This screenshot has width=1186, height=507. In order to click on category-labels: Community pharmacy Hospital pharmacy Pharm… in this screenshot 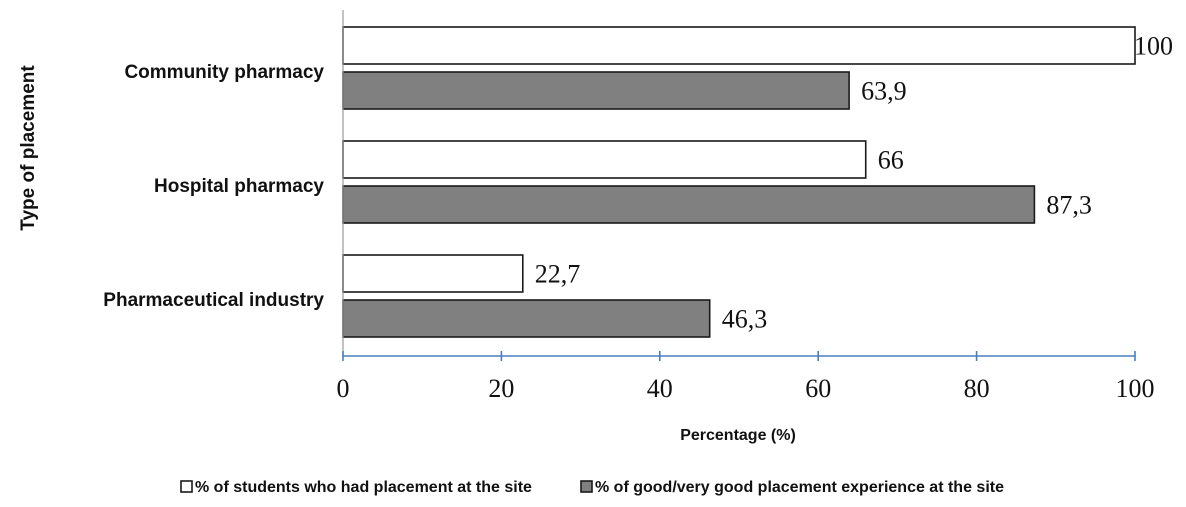, I will do `click(213, 186)`.